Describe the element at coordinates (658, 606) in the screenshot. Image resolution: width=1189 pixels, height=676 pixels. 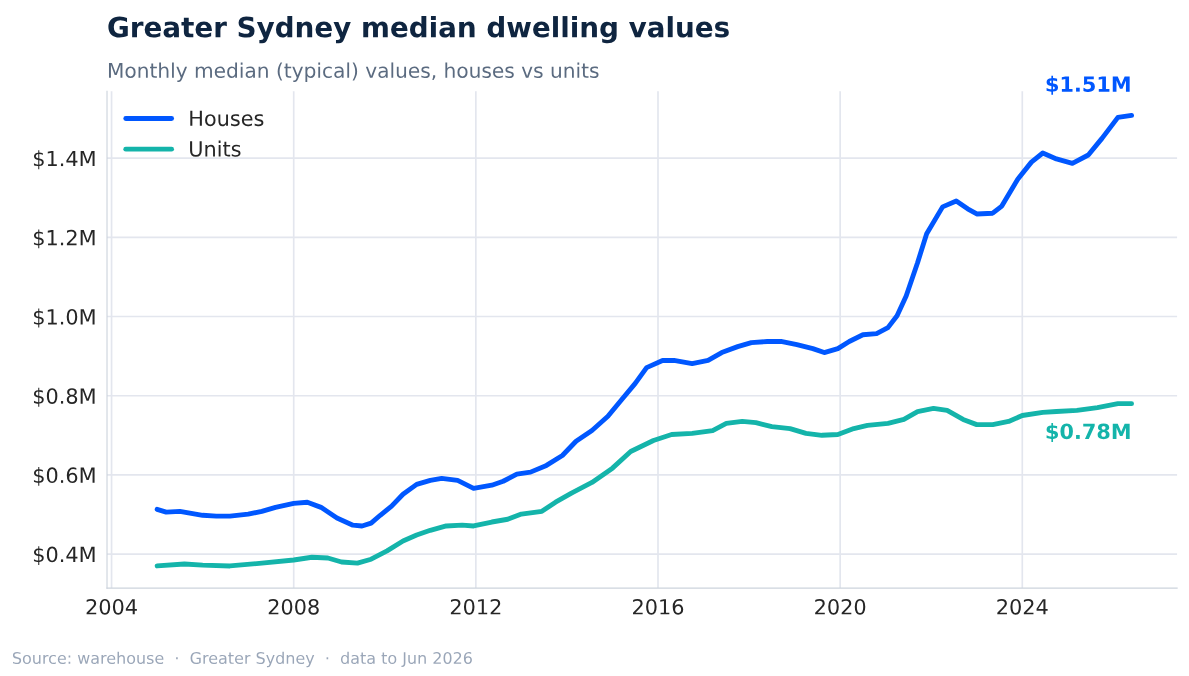
I see `x-tick-label: 2016` at that location.